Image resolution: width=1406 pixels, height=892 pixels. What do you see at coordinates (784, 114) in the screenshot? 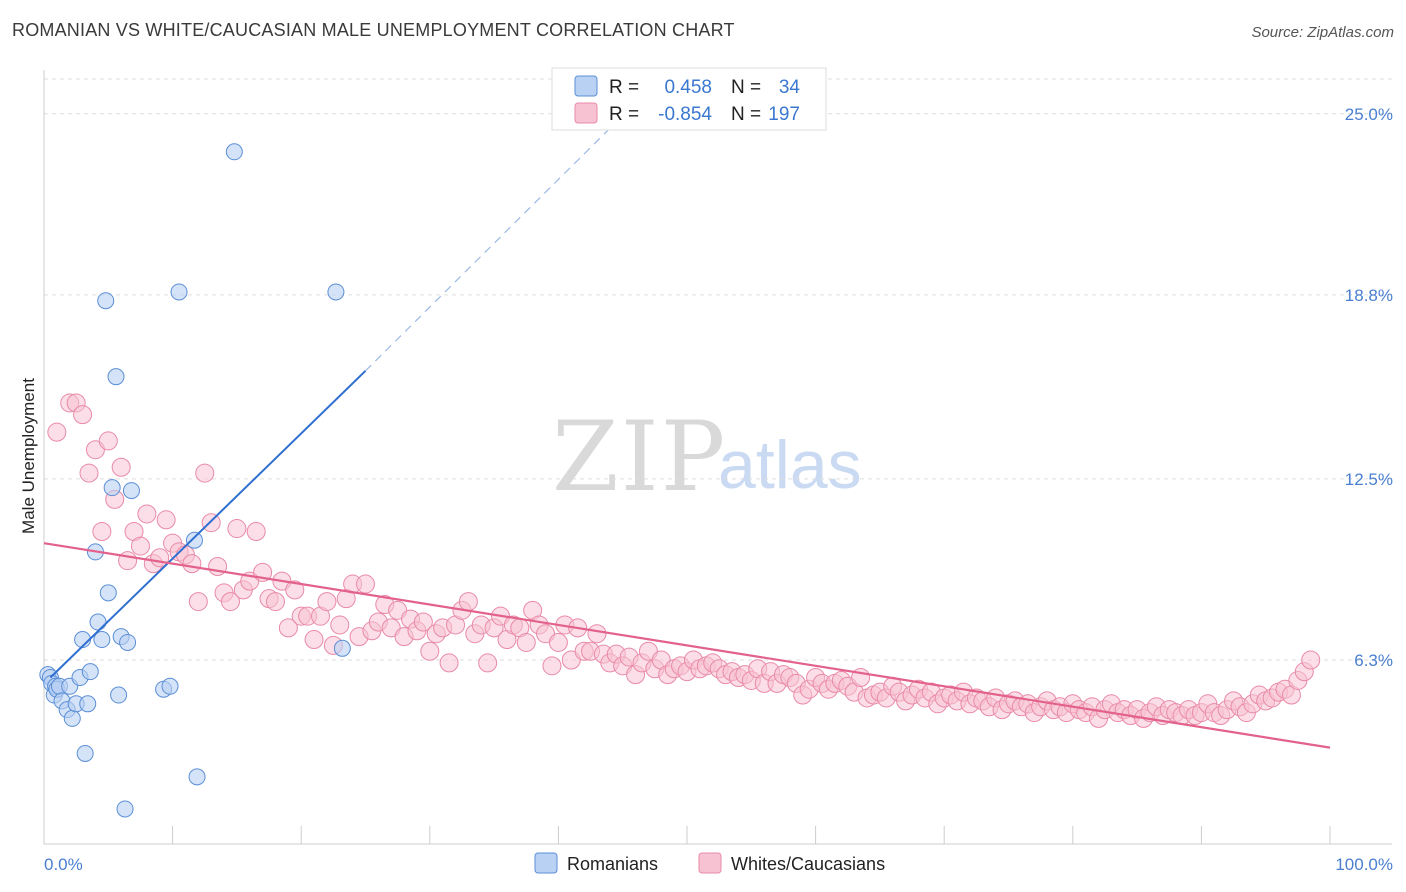
I see `legend-n-value-2: 197` at bounding box center [784, 114].